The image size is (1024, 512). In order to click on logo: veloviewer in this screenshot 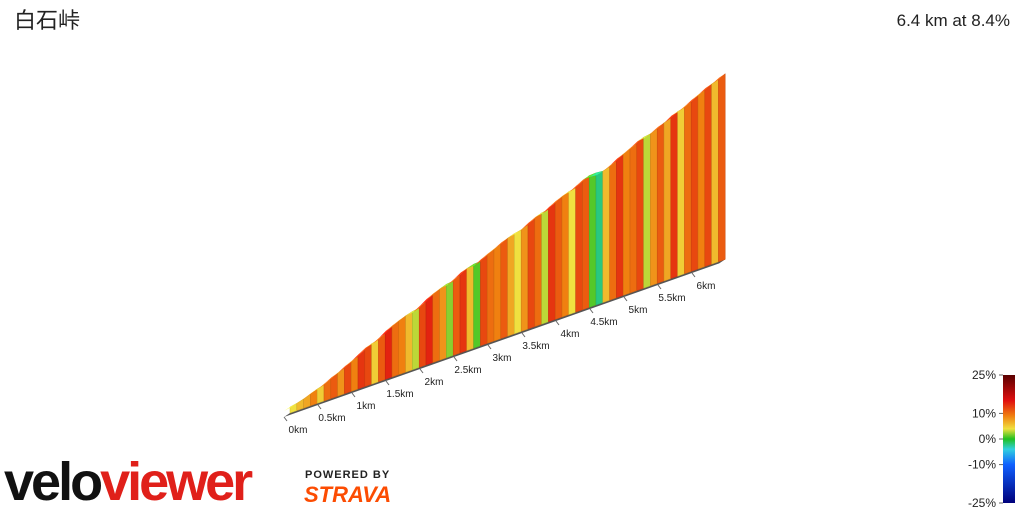, I will do `click(128, 482)`.